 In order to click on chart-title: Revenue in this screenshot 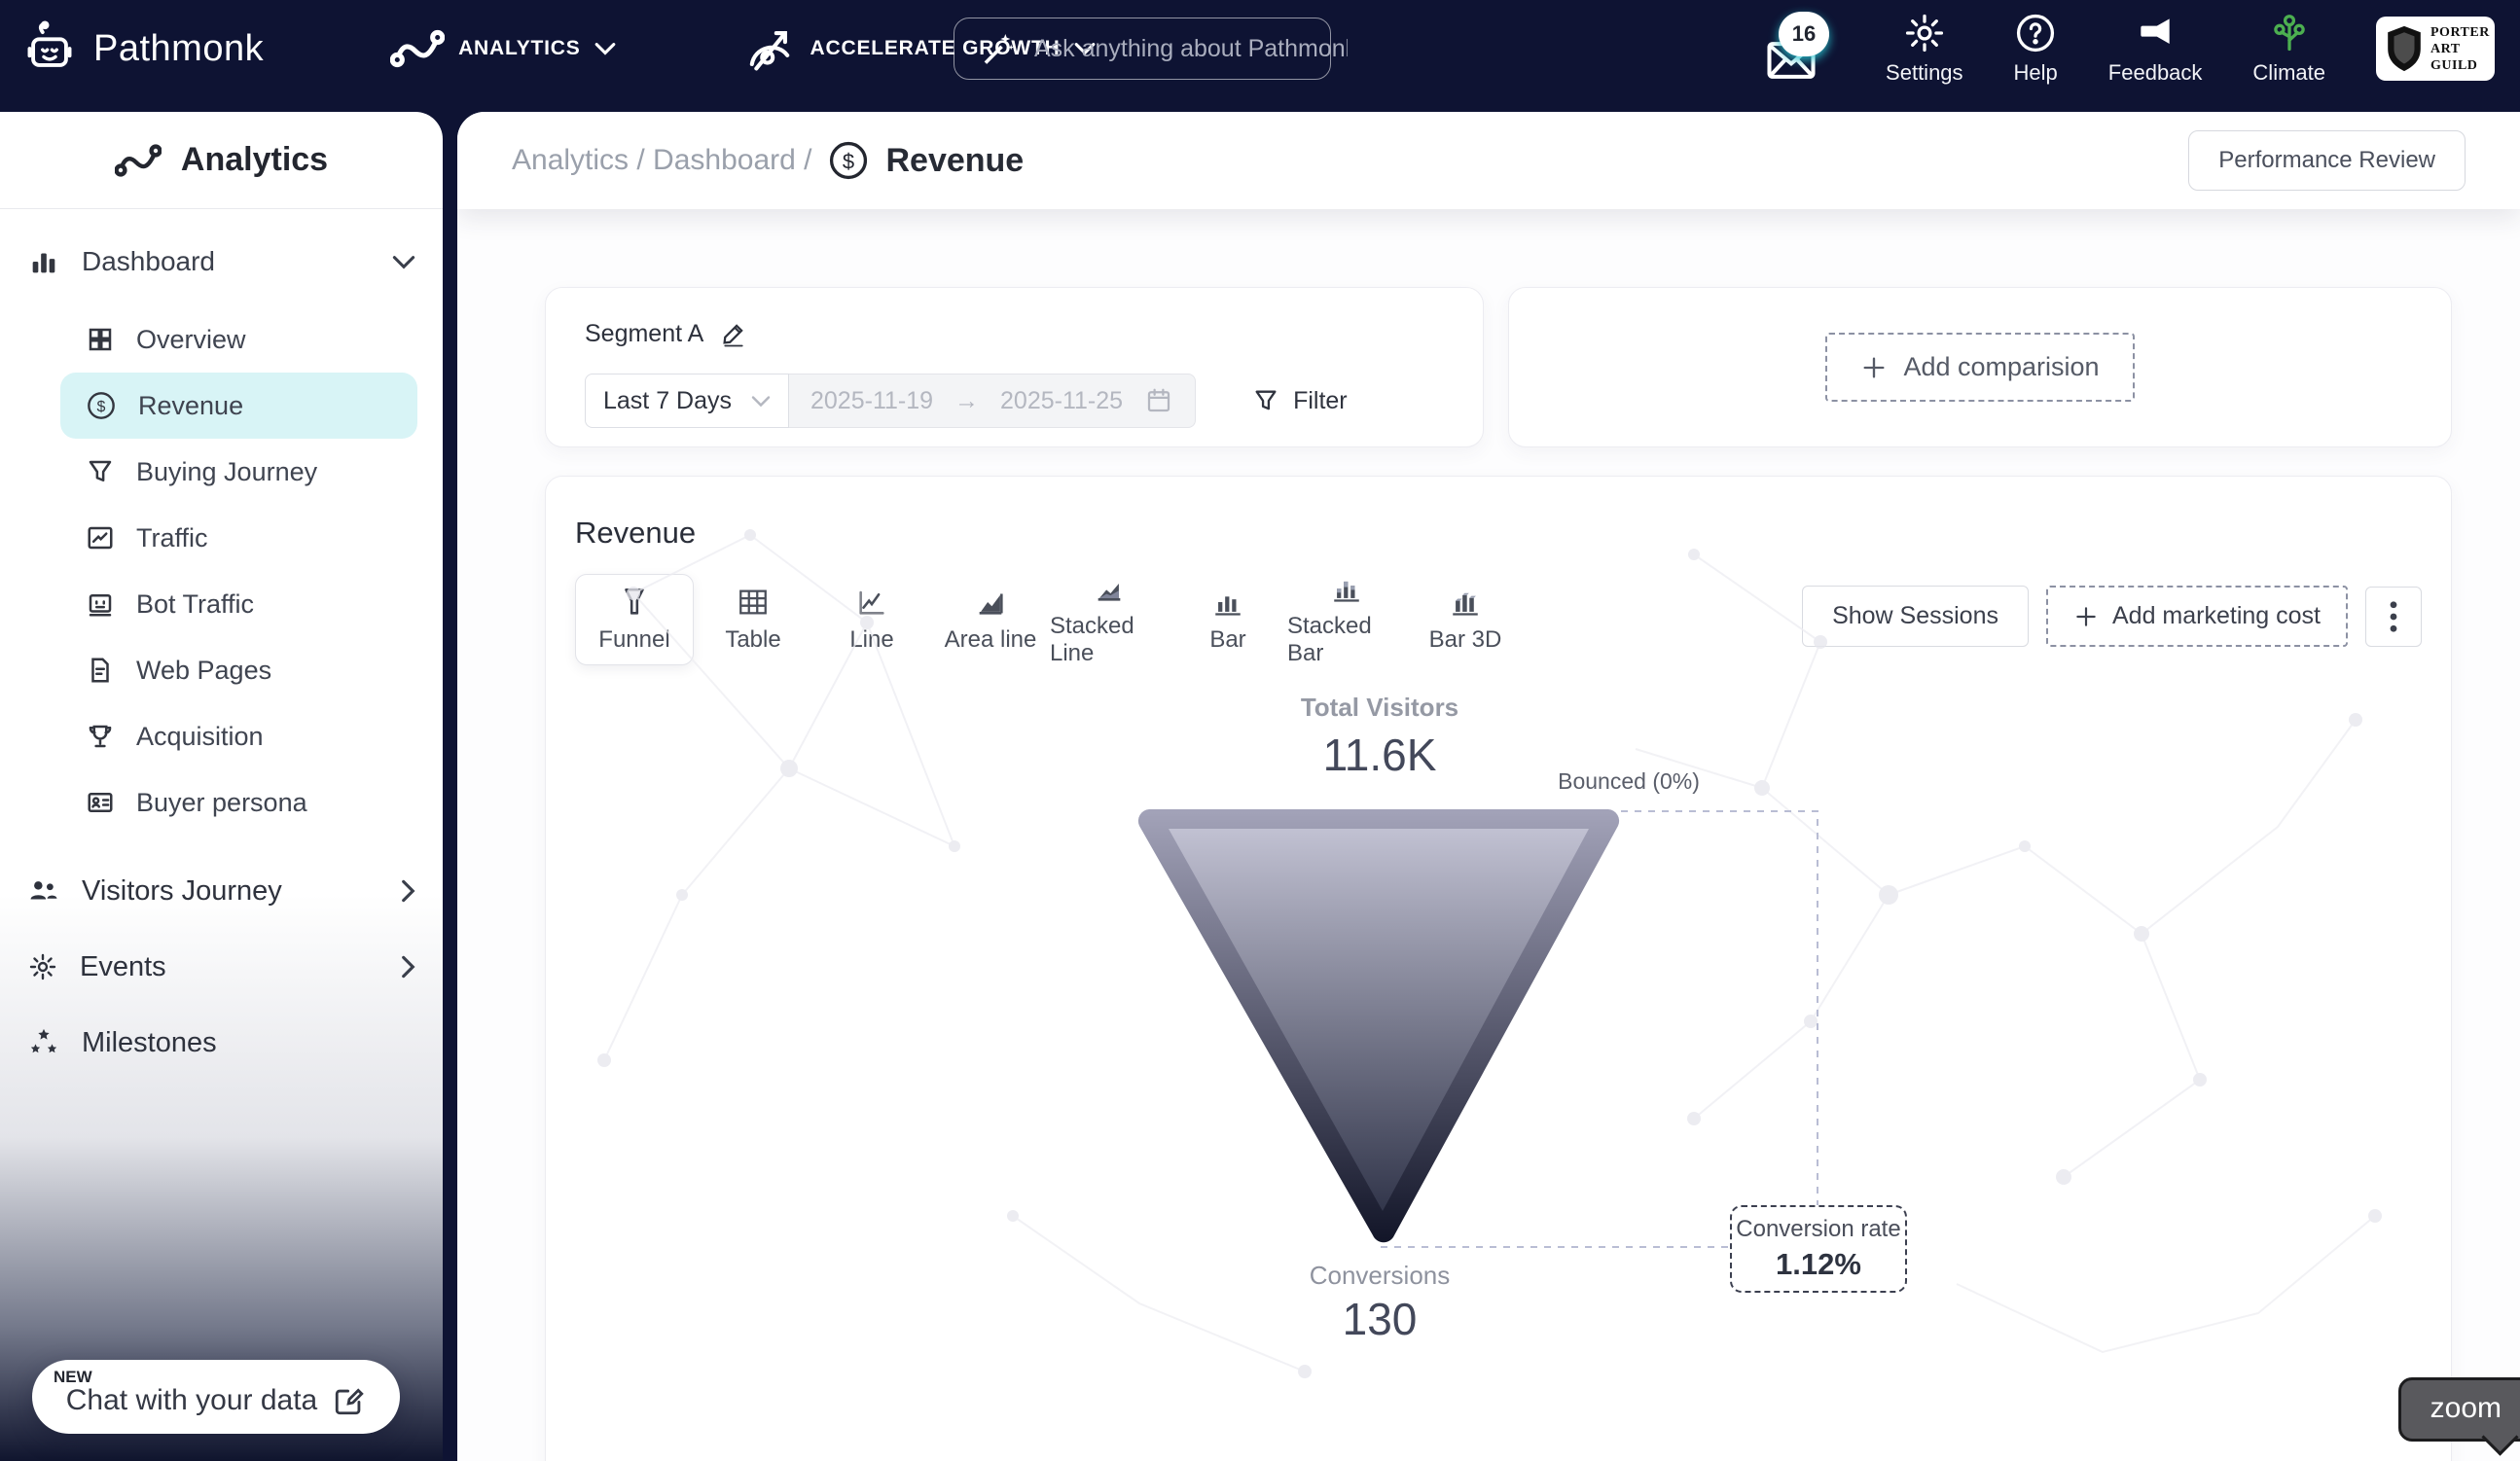, I will do `click(636, 533)`.